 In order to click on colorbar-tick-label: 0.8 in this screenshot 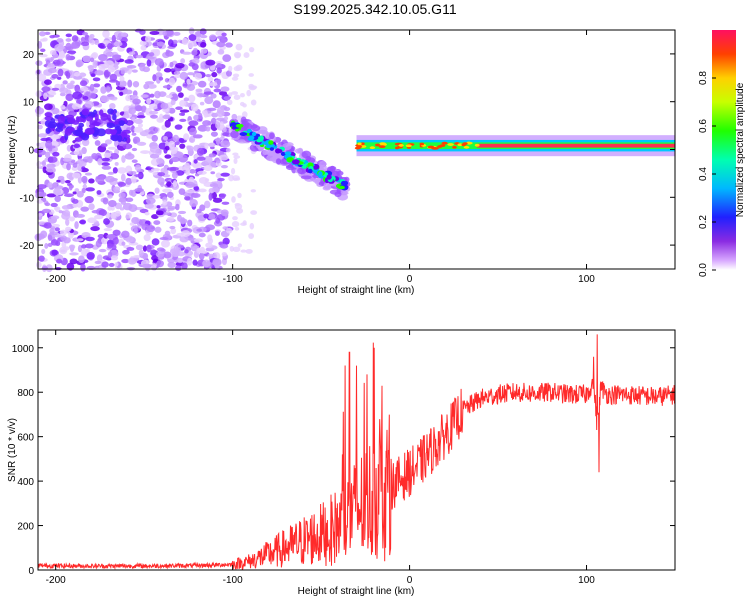, I will do `click(703, 78)`.